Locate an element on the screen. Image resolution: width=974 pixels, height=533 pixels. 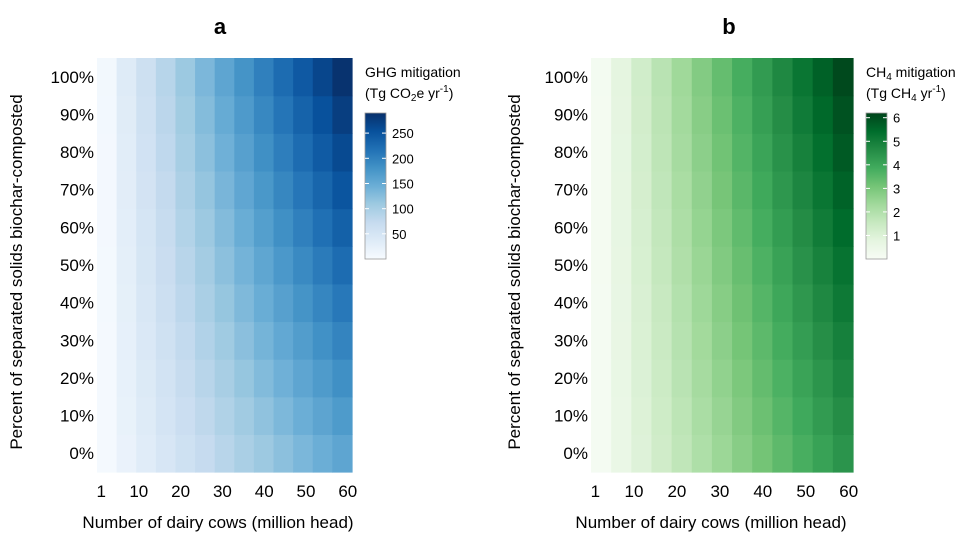
y-tick-label: 40% is located at coordinates (571, 303).